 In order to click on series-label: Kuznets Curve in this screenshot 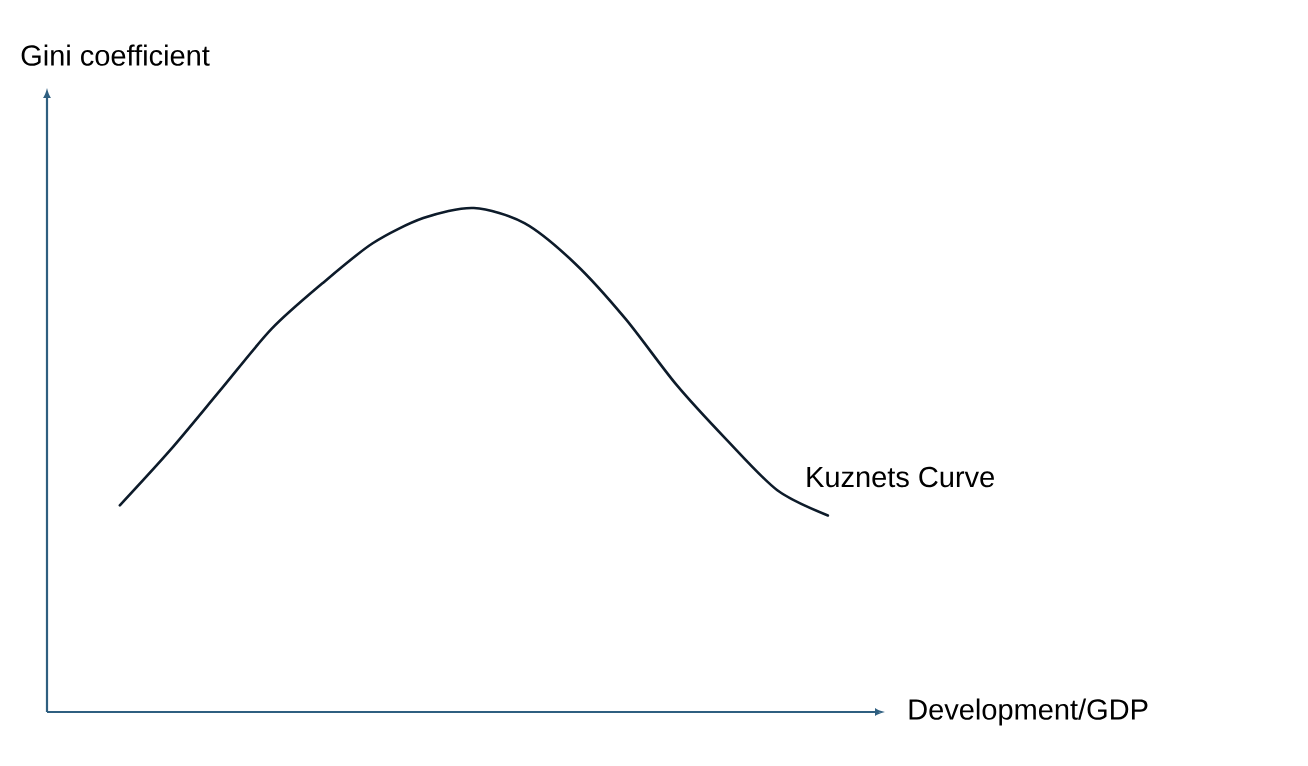, I will do `click(900, 477)`.